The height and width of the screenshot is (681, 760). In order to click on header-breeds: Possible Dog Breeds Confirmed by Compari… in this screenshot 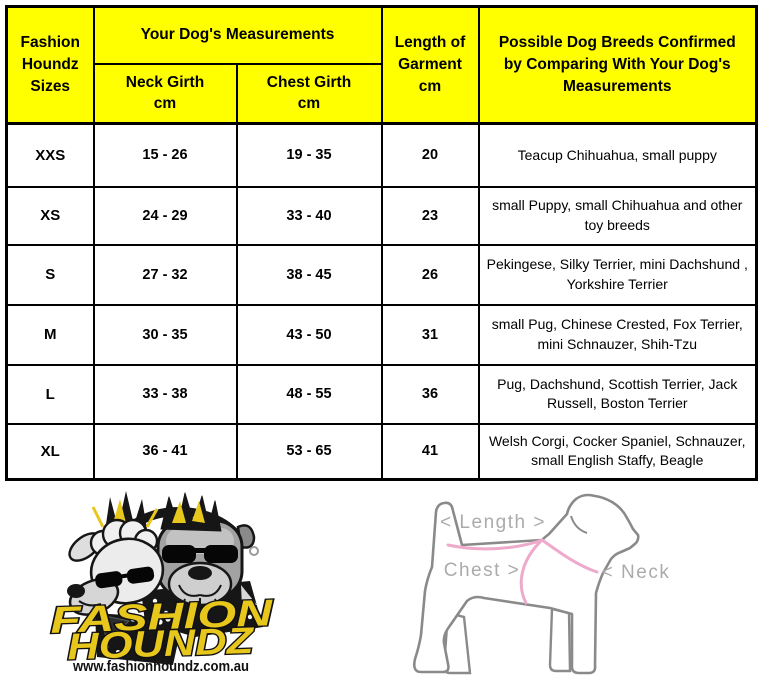, I will do `click(617, 65)`.